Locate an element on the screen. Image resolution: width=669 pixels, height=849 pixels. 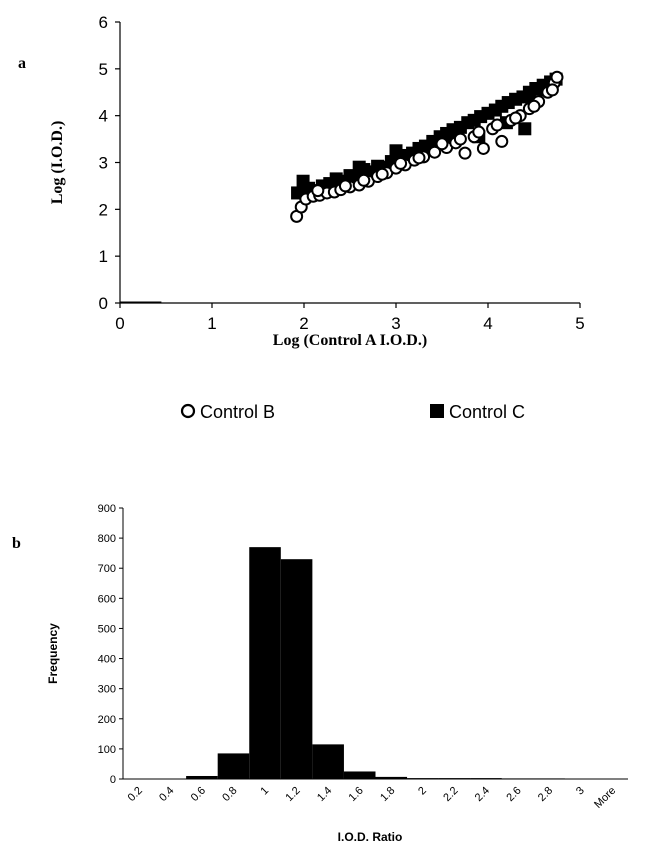
scatter-y-tick-label: 4 is located at coordinates (103, 116).